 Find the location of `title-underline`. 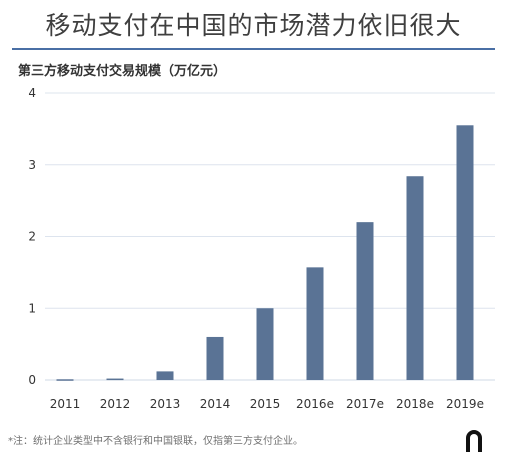

title-underline is located at coordinates (253, 49).